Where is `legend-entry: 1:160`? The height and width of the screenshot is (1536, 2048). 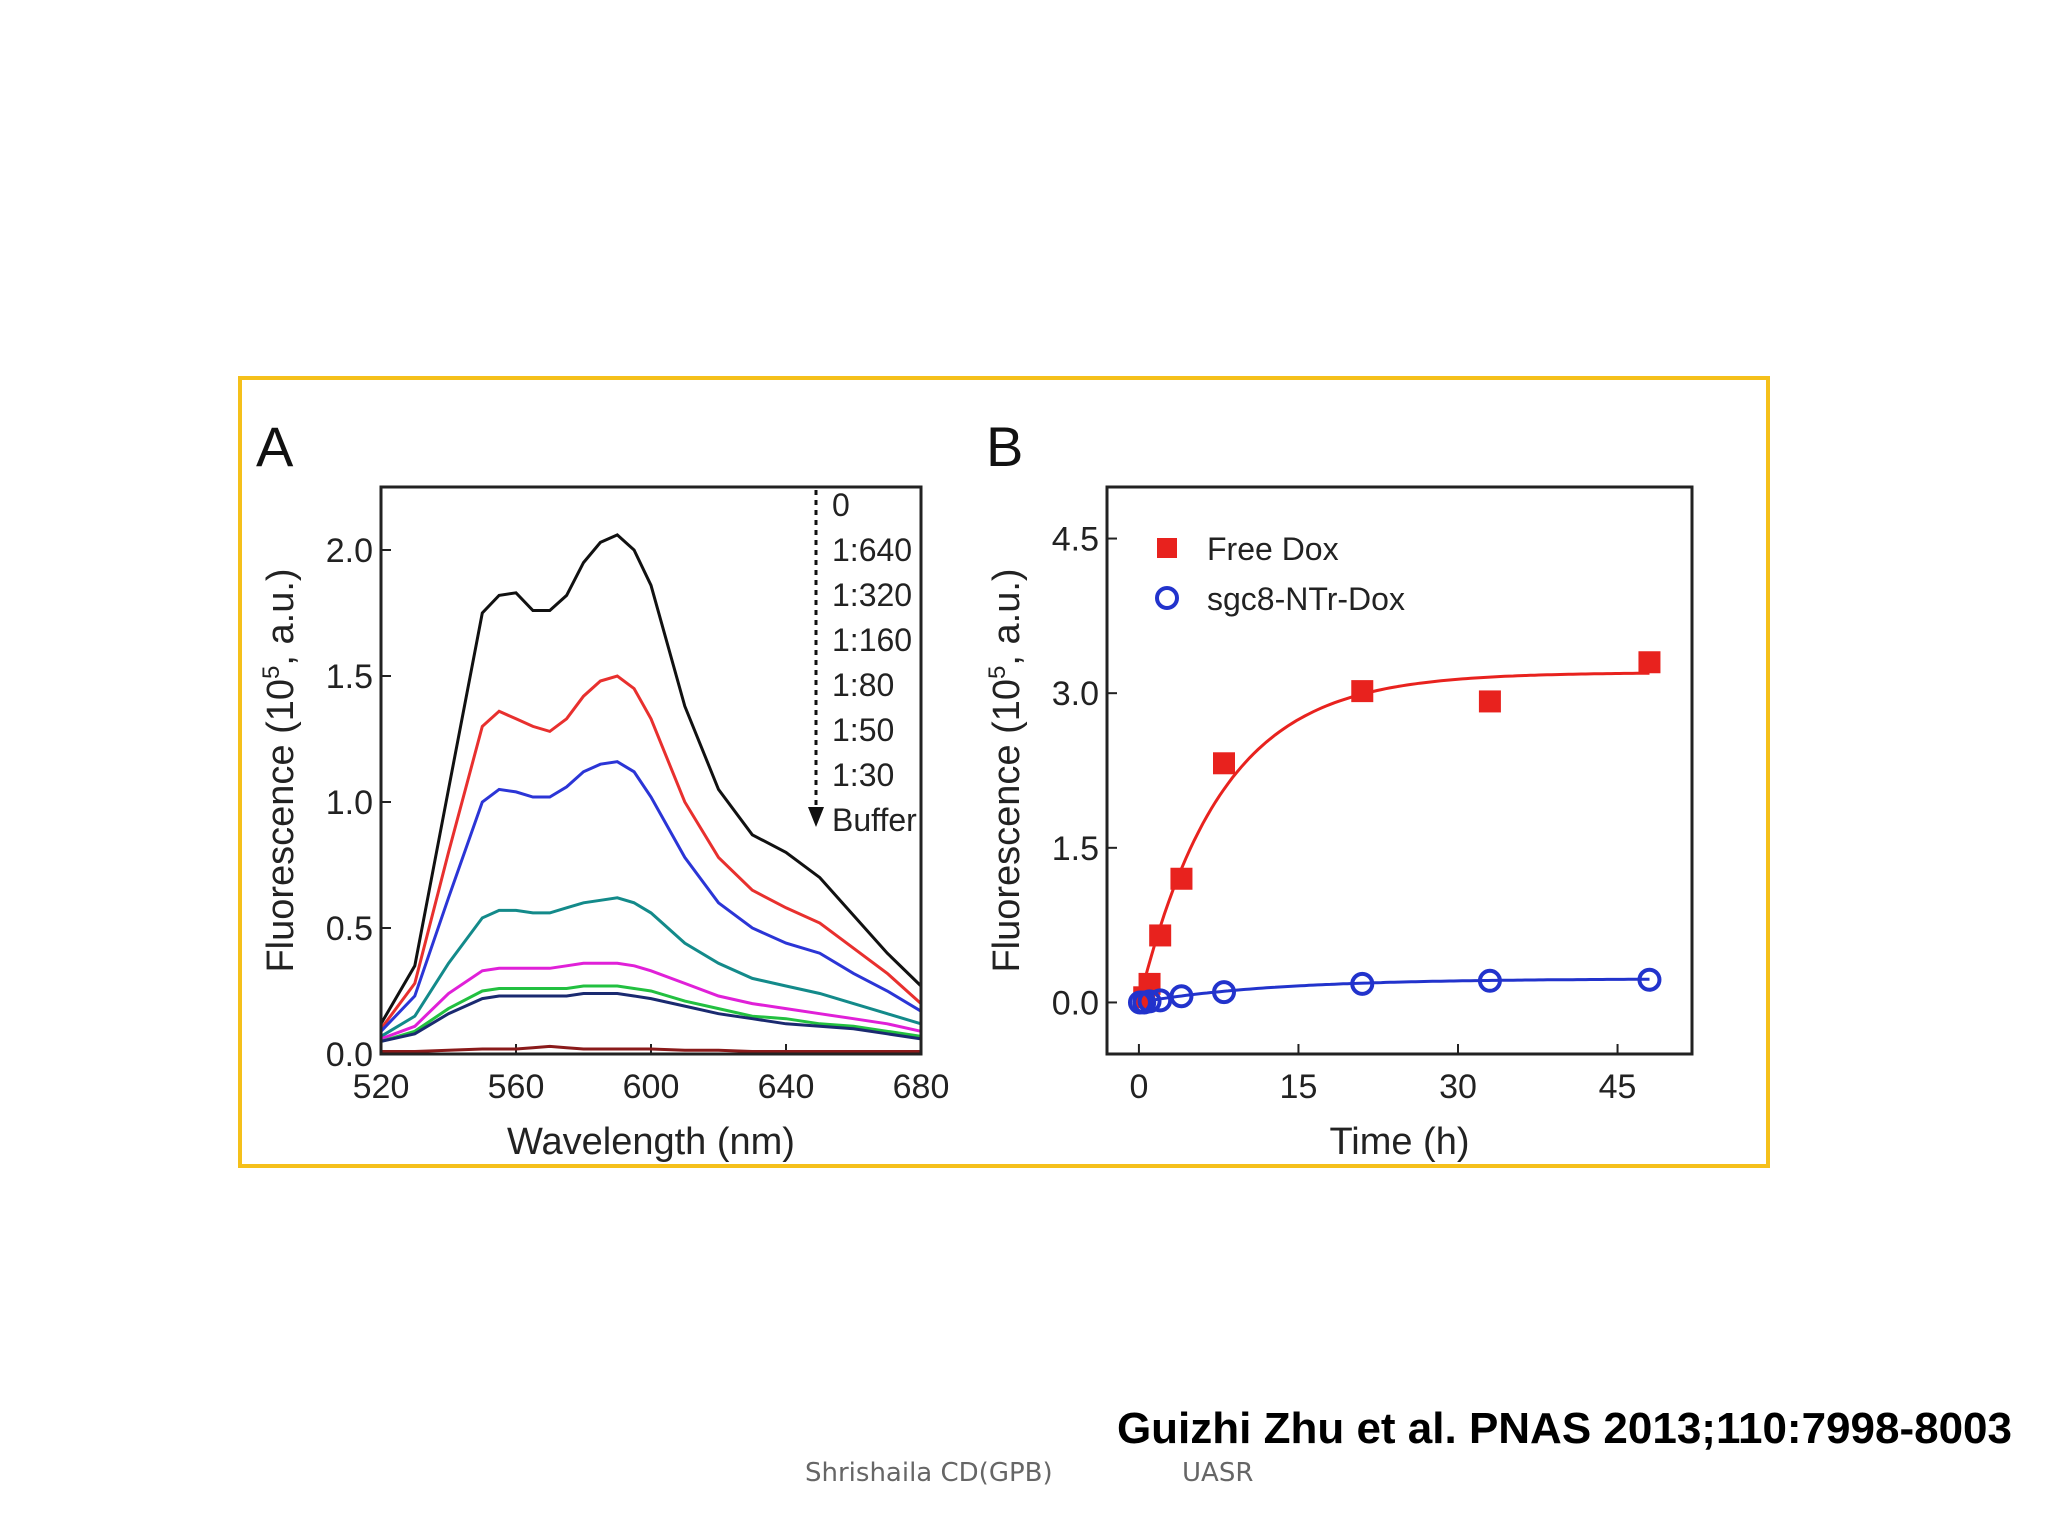
legend-entry: 1:160 is located at coordinates (872, 640).